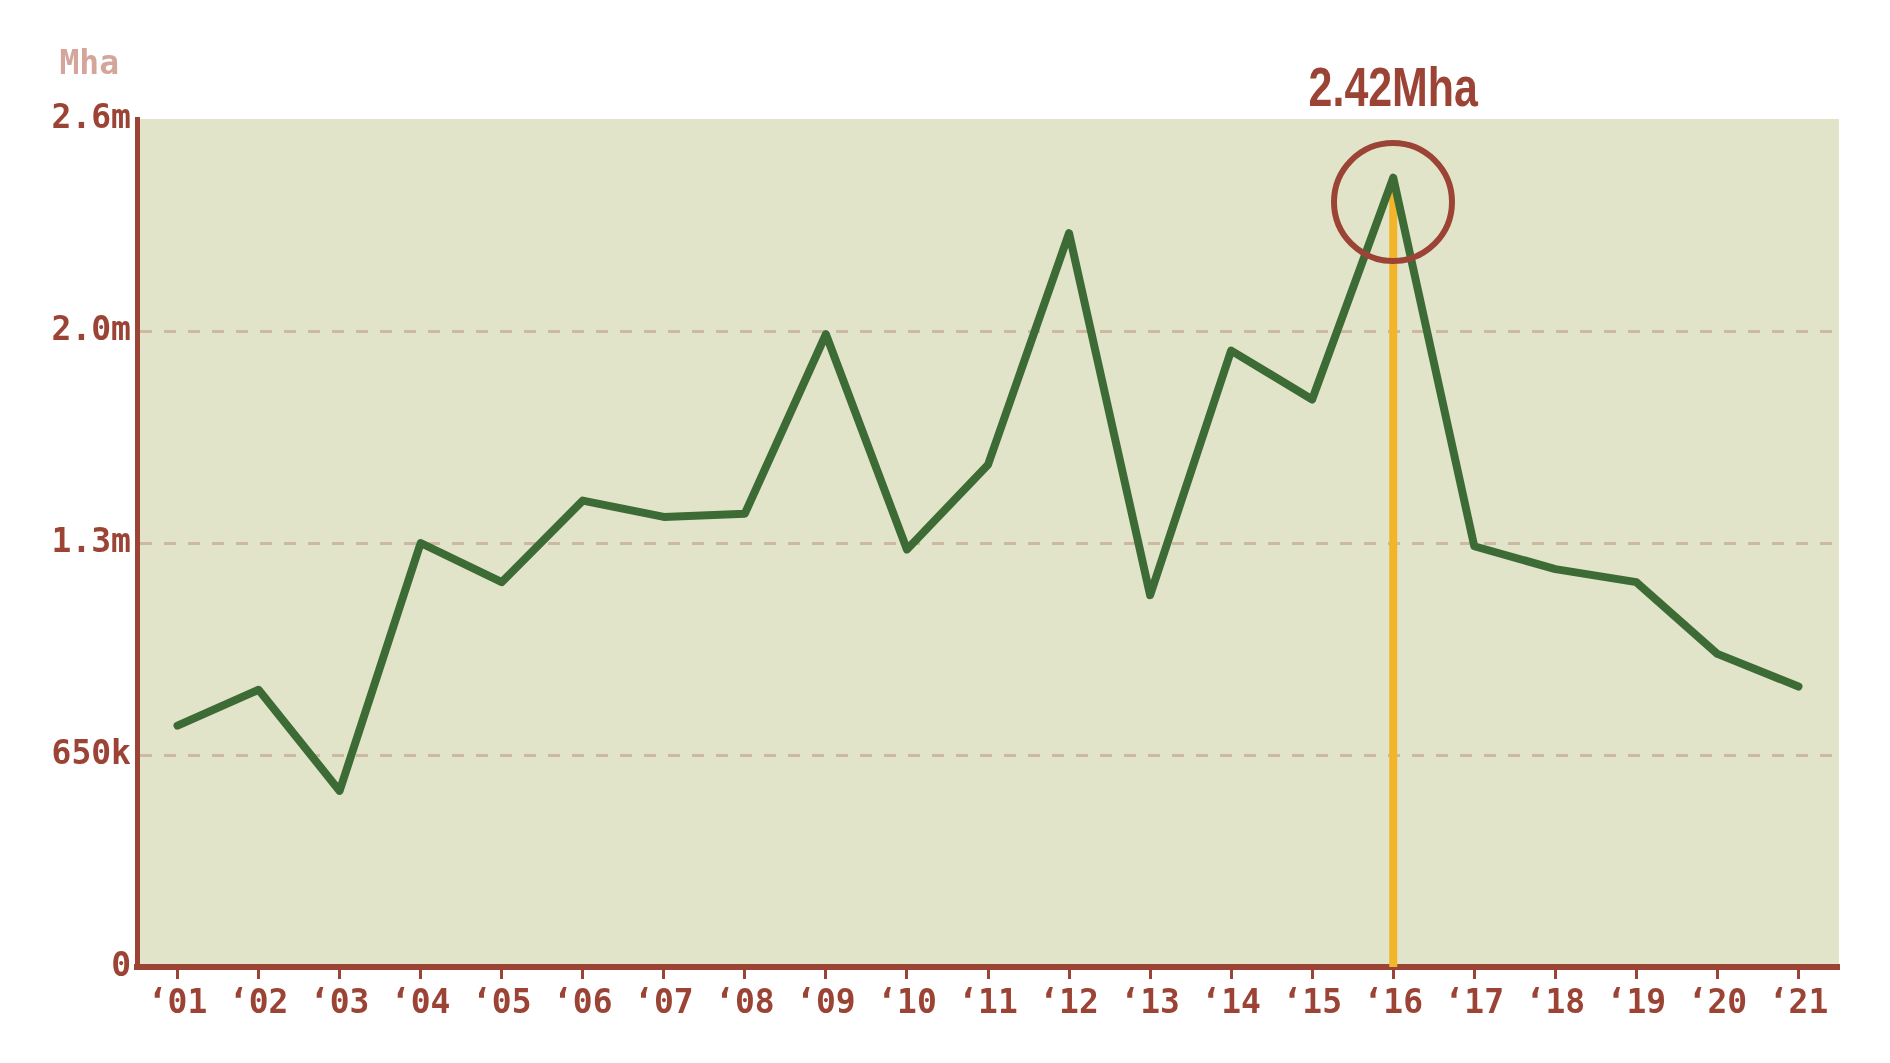 The height and width of the screenshot is (1063, 1890). Describe the element at coordinates (1231, 1002) in the screenshot. I see `x-tick-label: ‘14` at that location.